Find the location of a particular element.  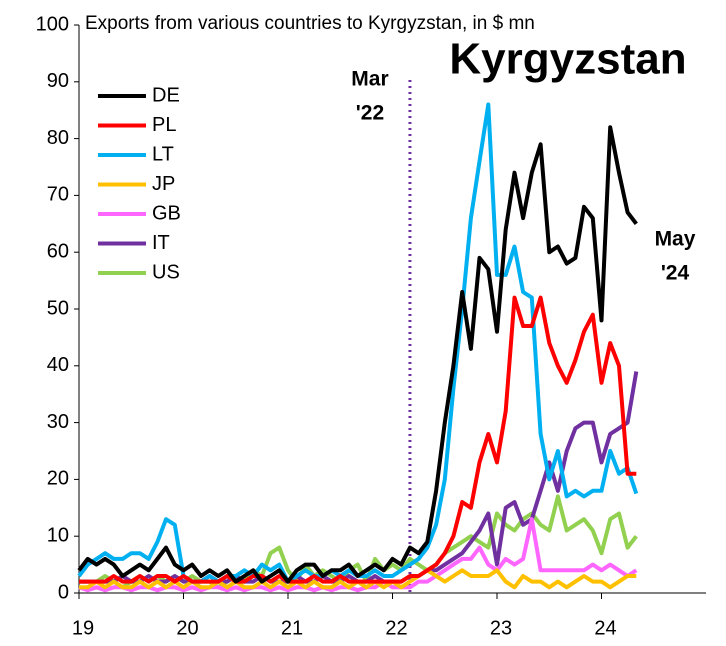

x-tick-label: 20 is located at coordinates (187, 628).